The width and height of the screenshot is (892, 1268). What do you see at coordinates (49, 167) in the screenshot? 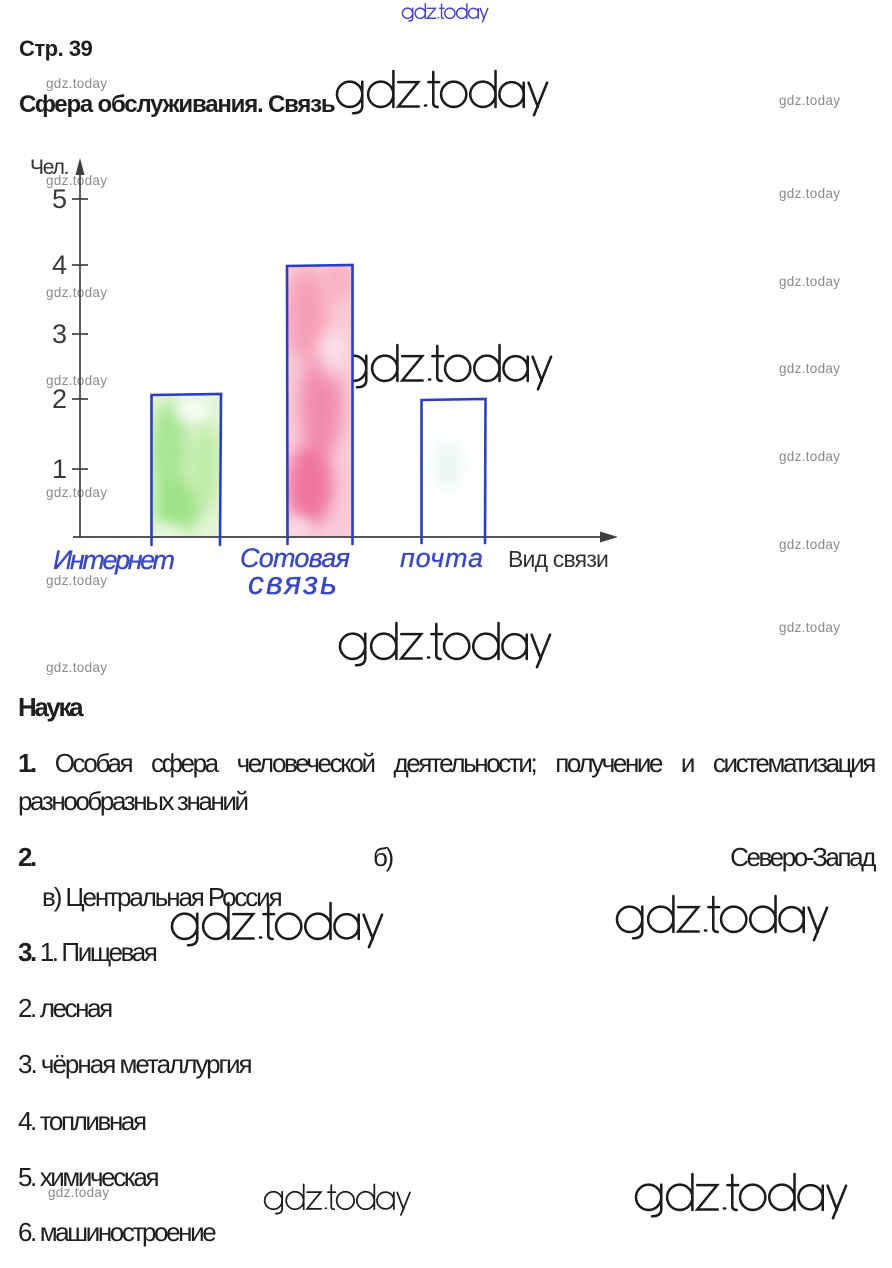
I see `svg-text: Чел.` at bounding box center [49, 167].